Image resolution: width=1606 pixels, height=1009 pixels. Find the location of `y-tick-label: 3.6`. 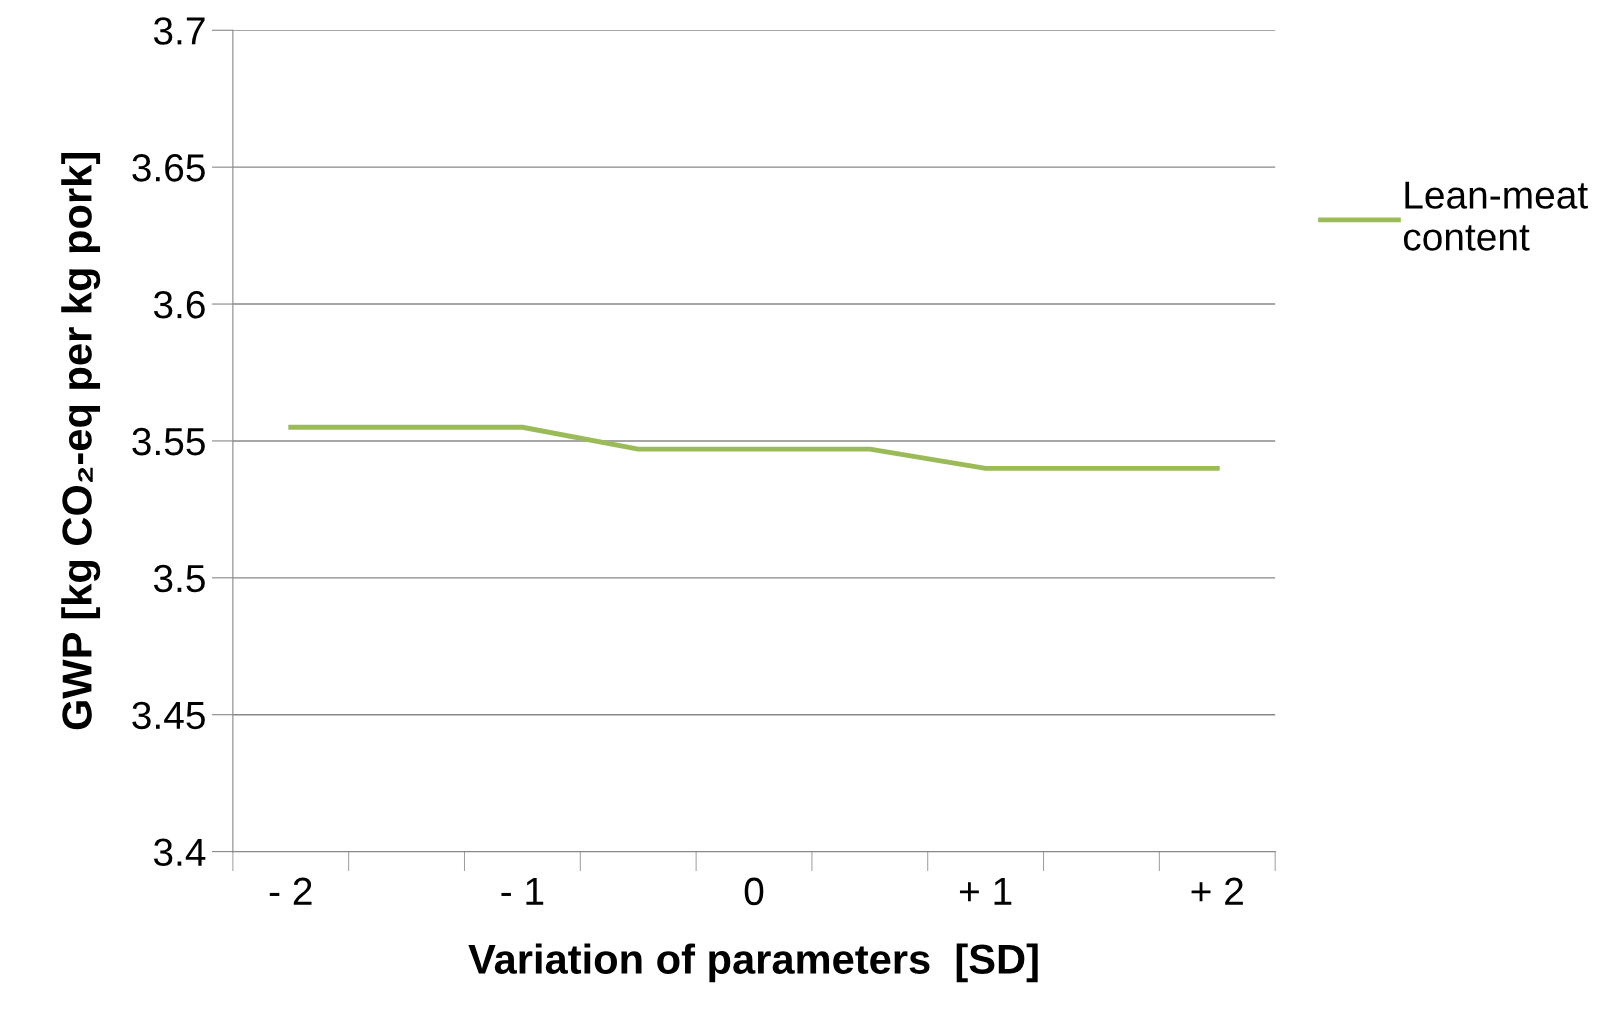

y-tick-label: 3.6 is located at coordinates (179, 304).